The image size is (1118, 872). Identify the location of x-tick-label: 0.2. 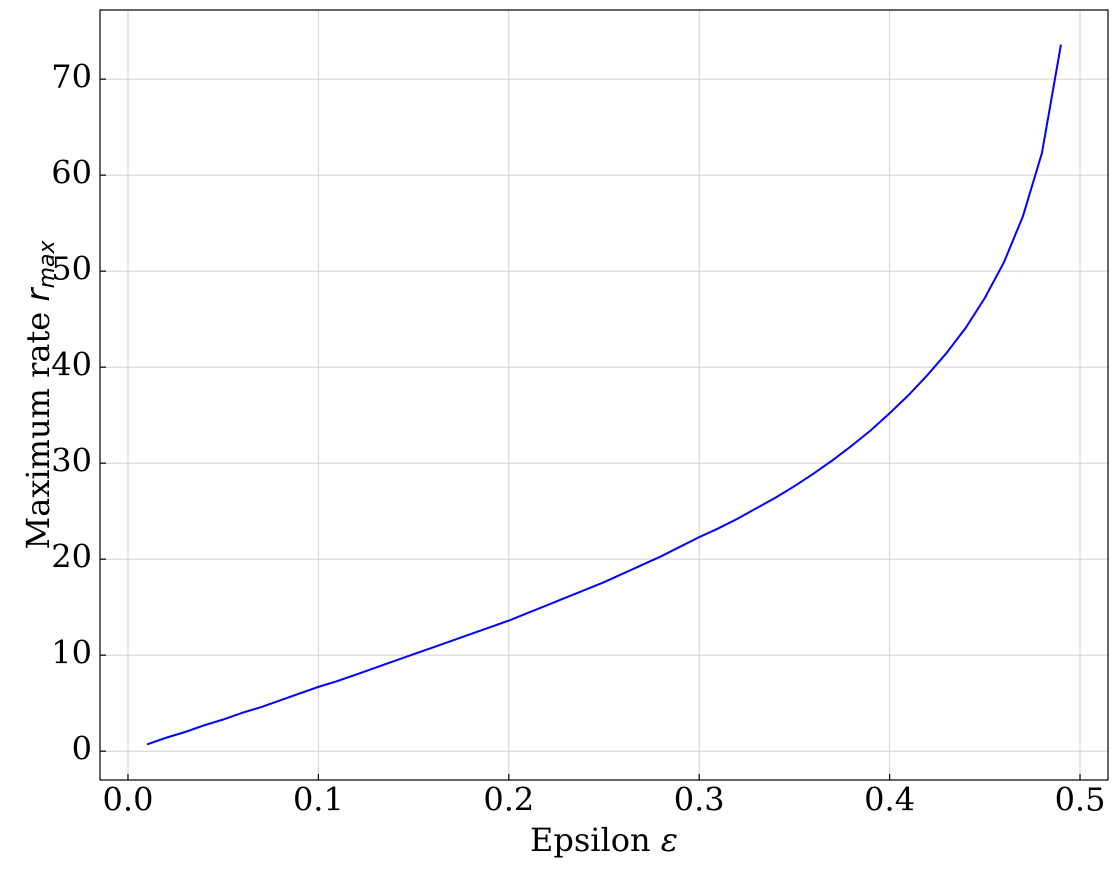
(508, 800).